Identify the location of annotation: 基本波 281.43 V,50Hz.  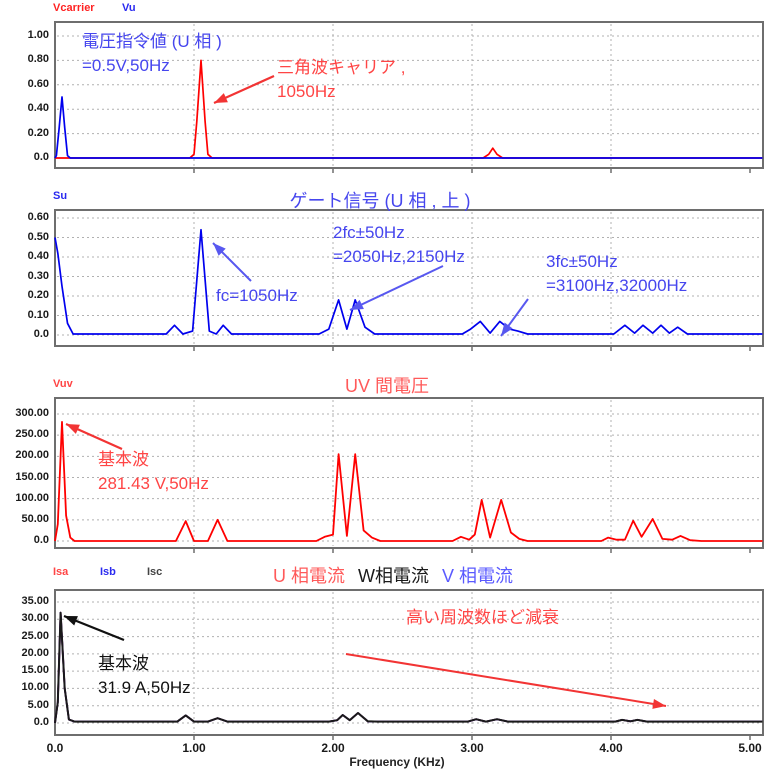
(153, 472).